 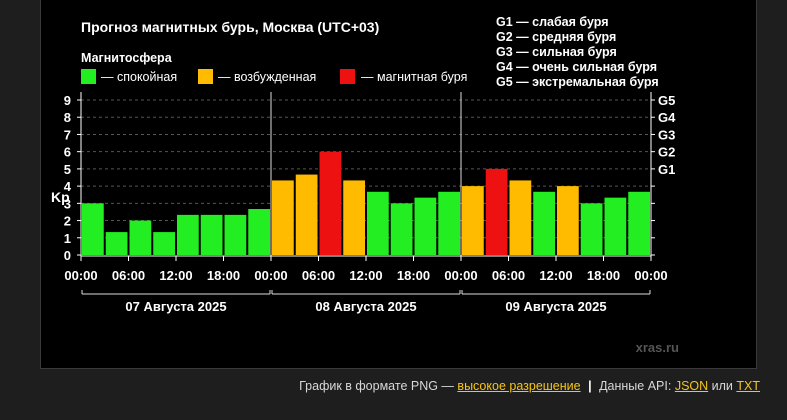 I want to click on y-tick-label: 6, so click(x=67, y=152).